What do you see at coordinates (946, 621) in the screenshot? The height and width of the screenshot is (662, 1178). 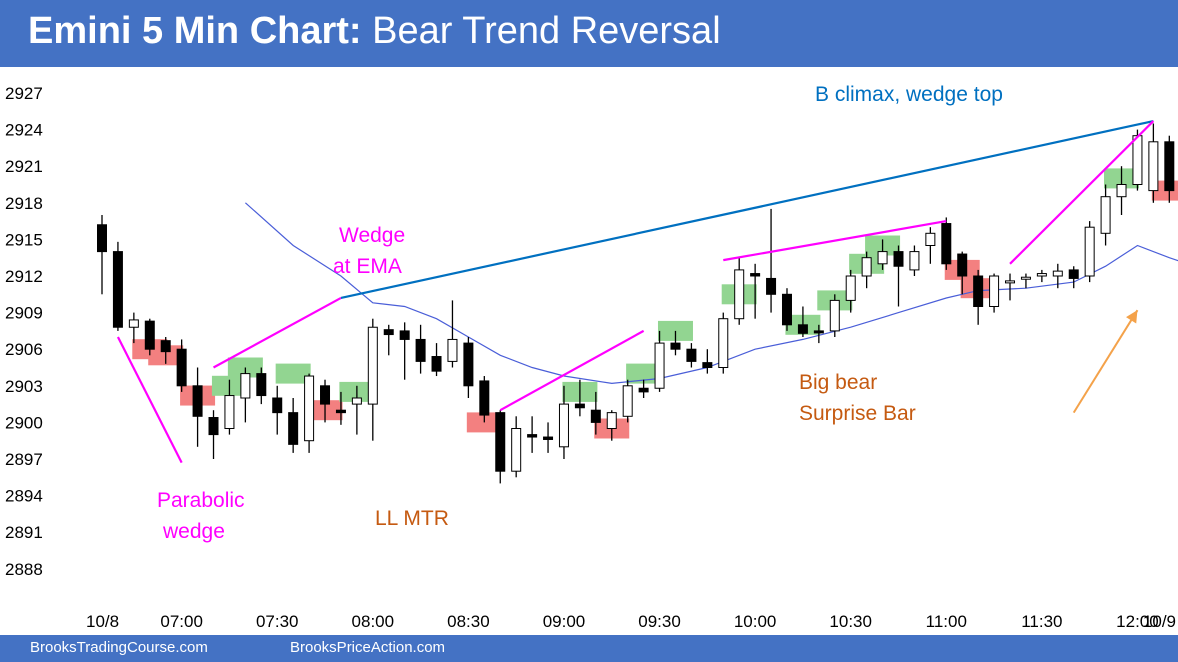 I see `x-tick-11:00: 11:00` at bounding box center [946, 621].